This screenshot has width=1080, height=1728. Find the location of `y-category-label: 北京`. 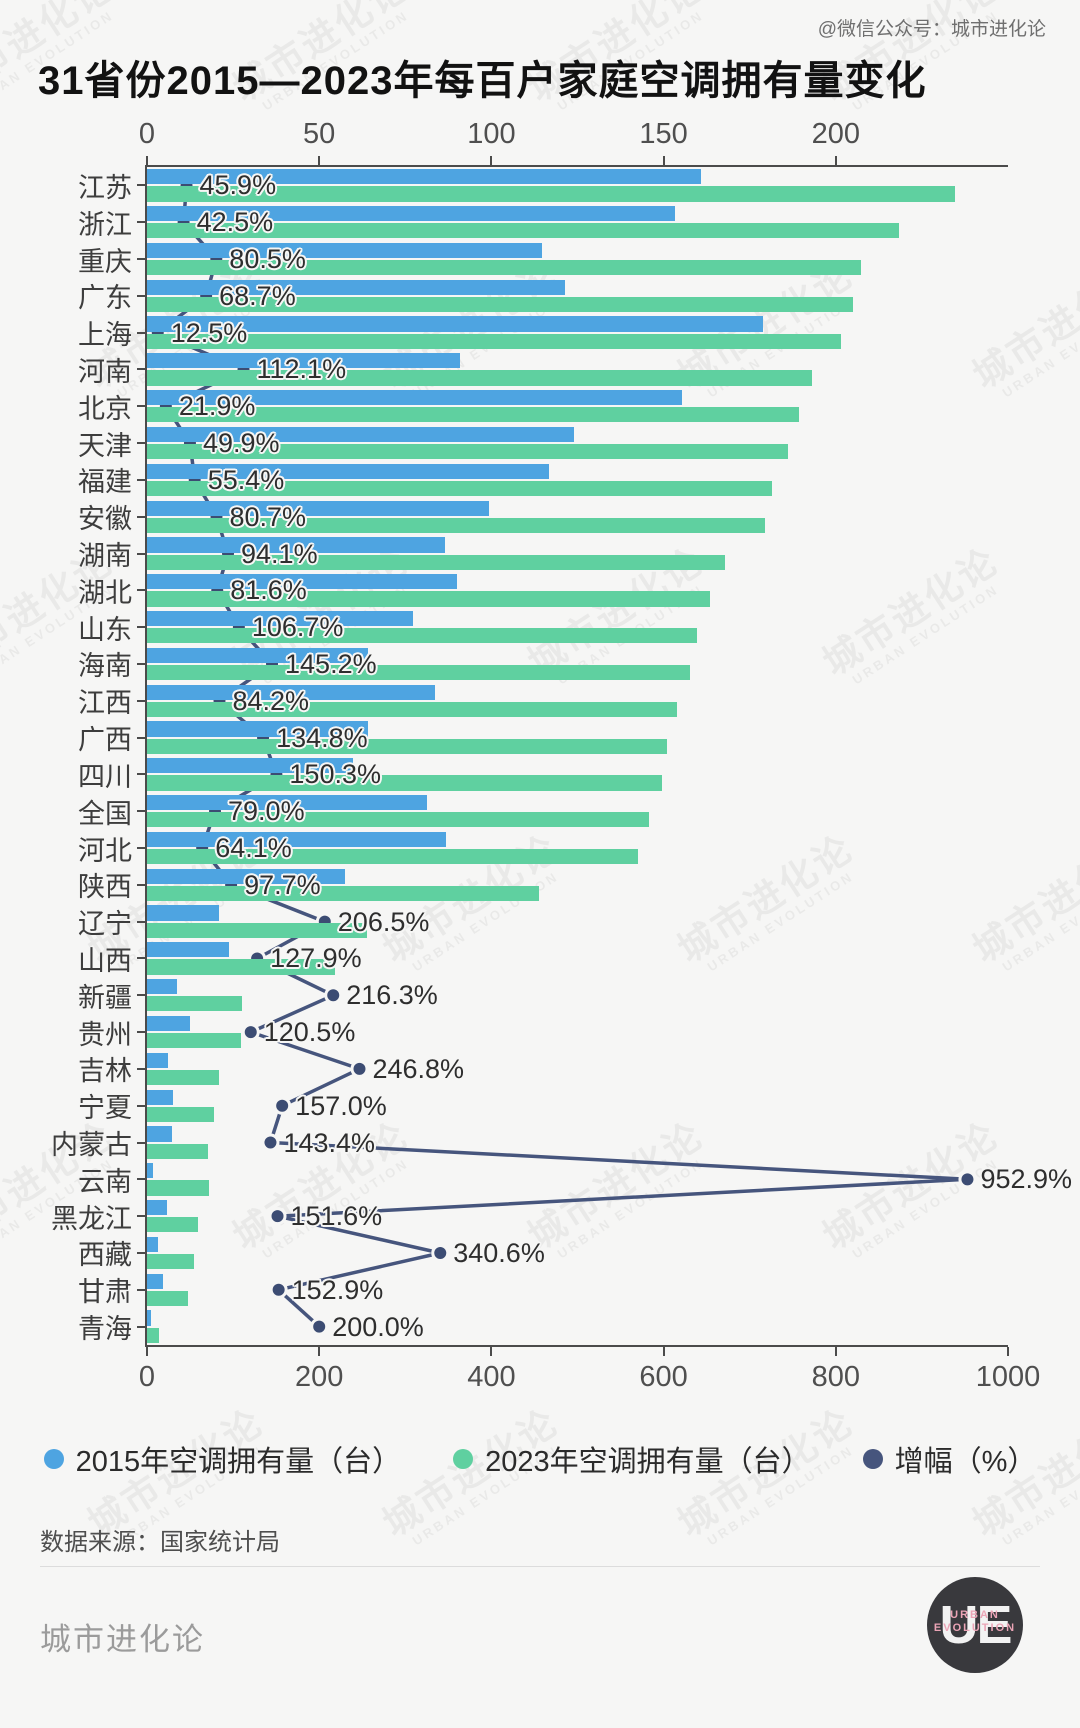

y-category-label: 北京 is located at coordinates (105, 408).